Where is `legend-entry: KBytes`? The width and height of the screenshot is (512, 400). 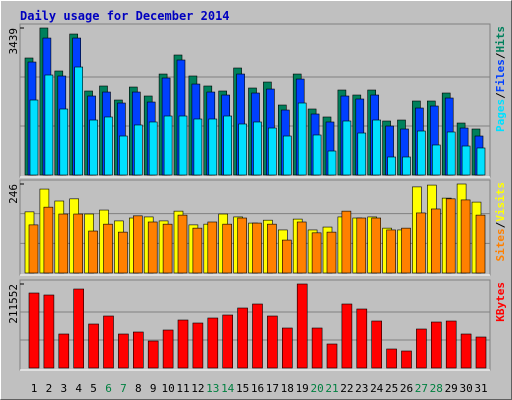 legend-entry: KBytes is located at coordinates (500, 302).